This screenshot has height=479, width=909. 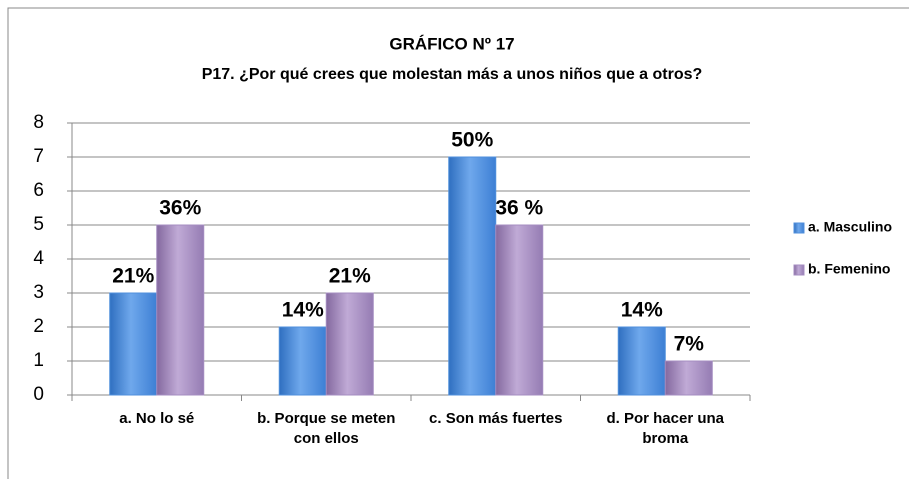 What do you see at coordinates (38, 292) in the screenshot?
I see `y-tick-label: 3` at bounding box center [38, 292].